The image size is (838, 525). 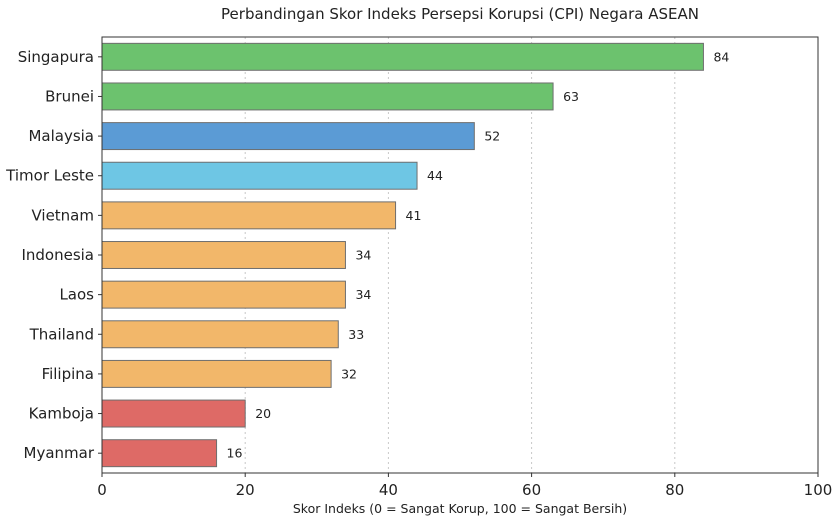 I want to click on category-label: Singapura, so click(x=56, y=57).